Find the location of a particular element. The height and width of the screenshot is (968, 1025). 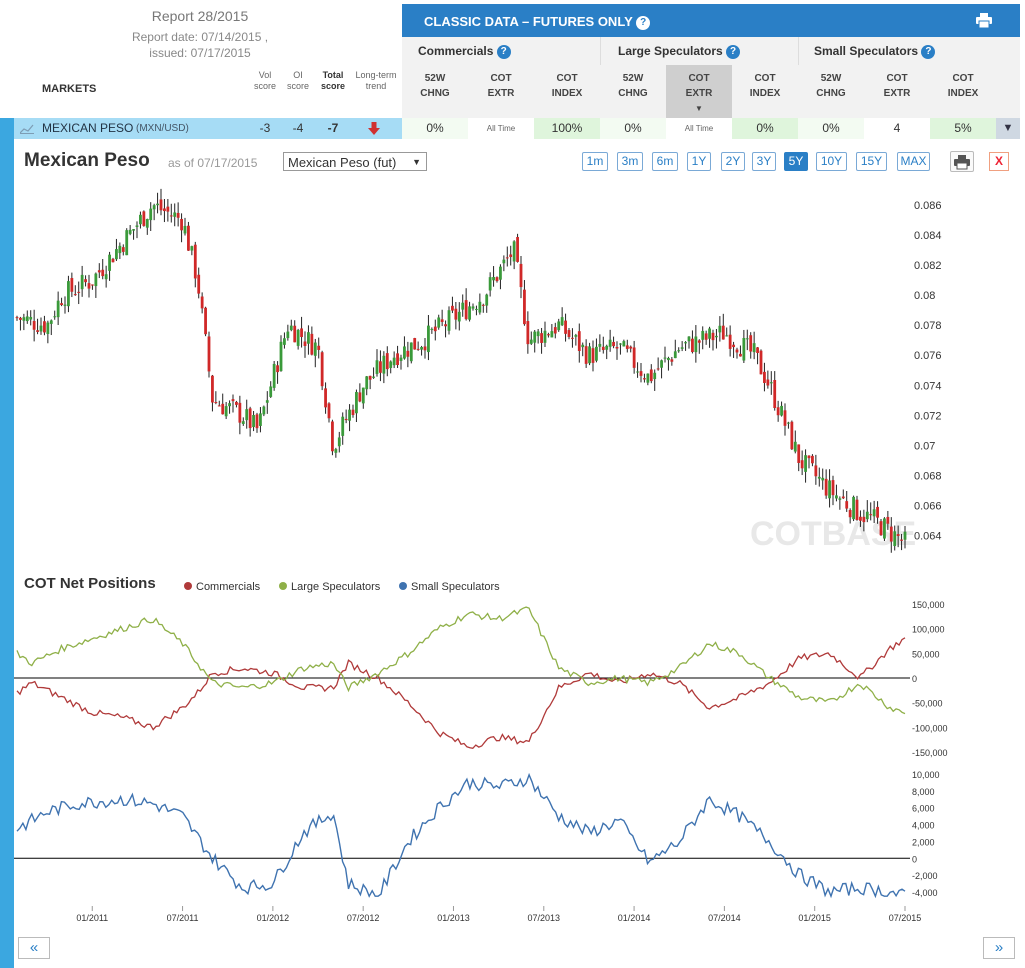

small-spec-tick-label: 4,000 is located at coordinates (923, 826).